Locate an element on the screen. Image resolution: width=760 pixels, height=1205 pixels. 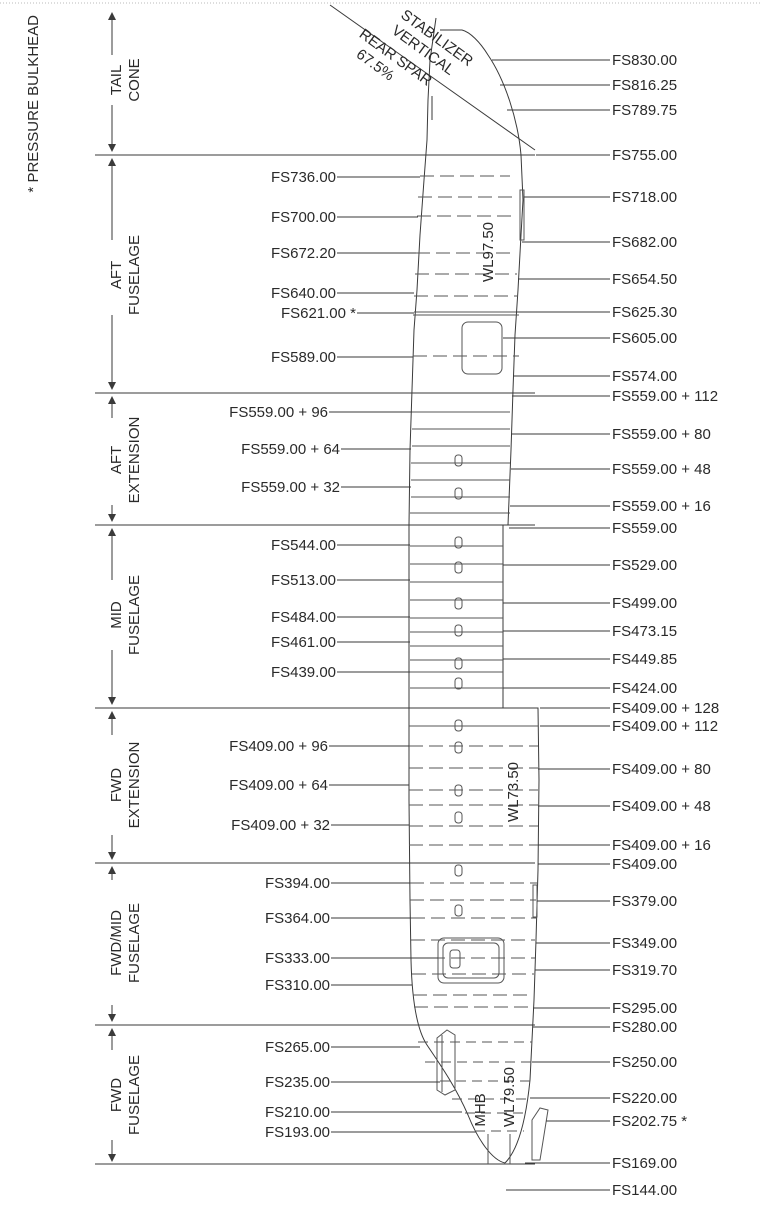
right-label-7: FS625.30 is located at coordinates (644, 312).